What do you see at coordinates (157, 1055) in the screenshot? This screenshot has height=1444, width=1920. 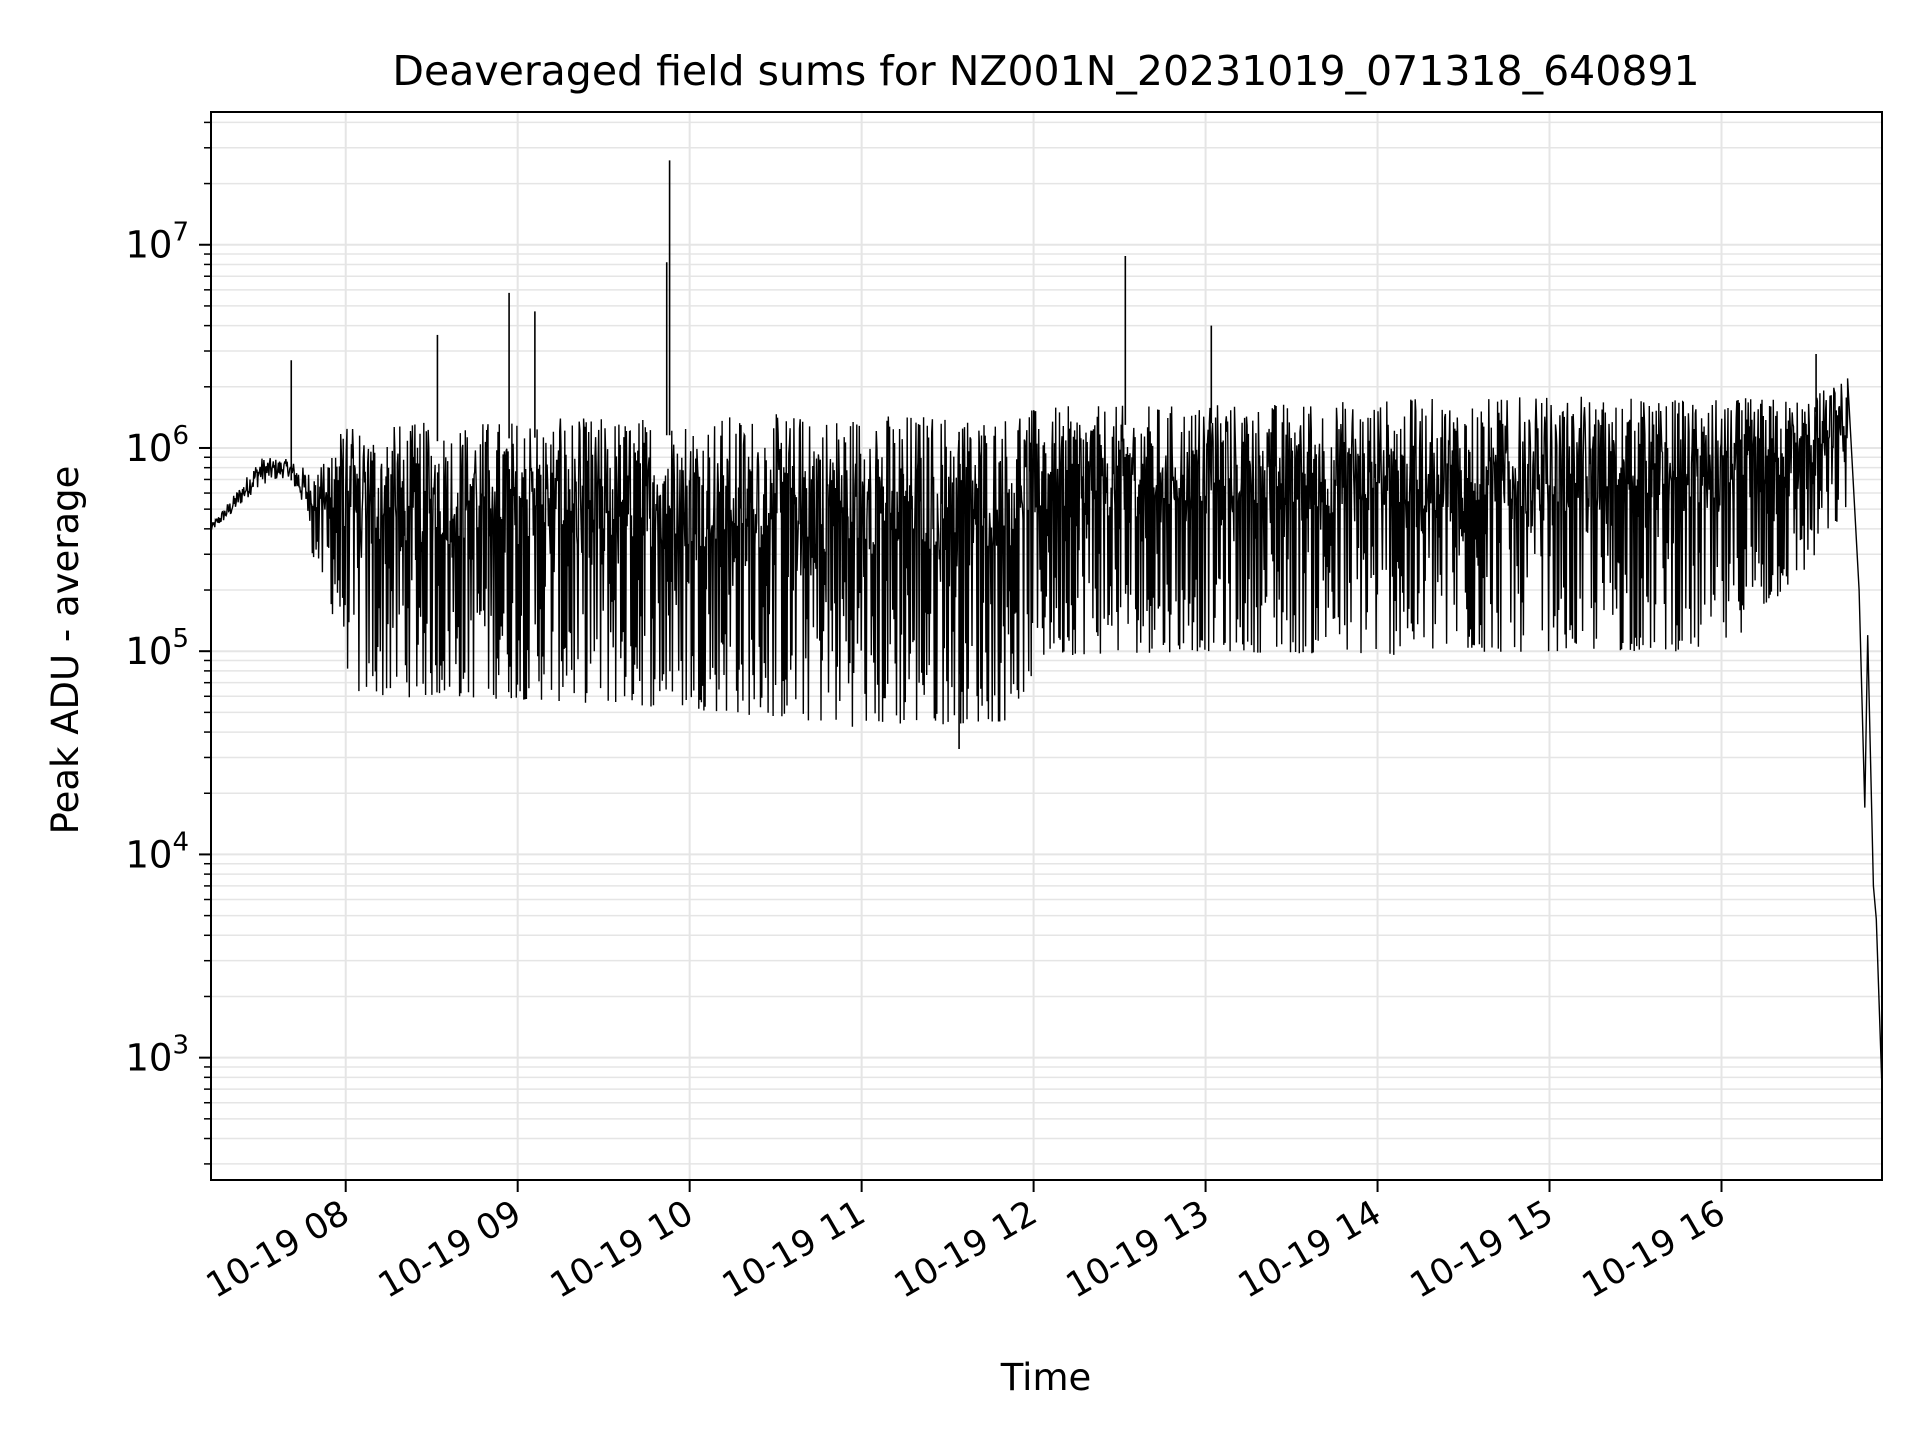 I see `y-tick-label: 10³` at bounding box center [157, 1055].